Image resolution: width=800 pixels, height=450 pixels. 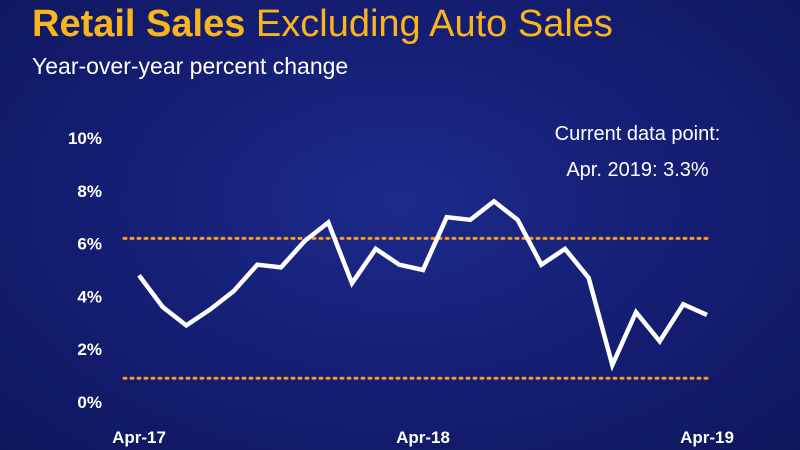 What do you see at coordinates (139, 437) in the screenshot?
I see `x-tick-label: Apr-17` at bounding box center [139, 437].